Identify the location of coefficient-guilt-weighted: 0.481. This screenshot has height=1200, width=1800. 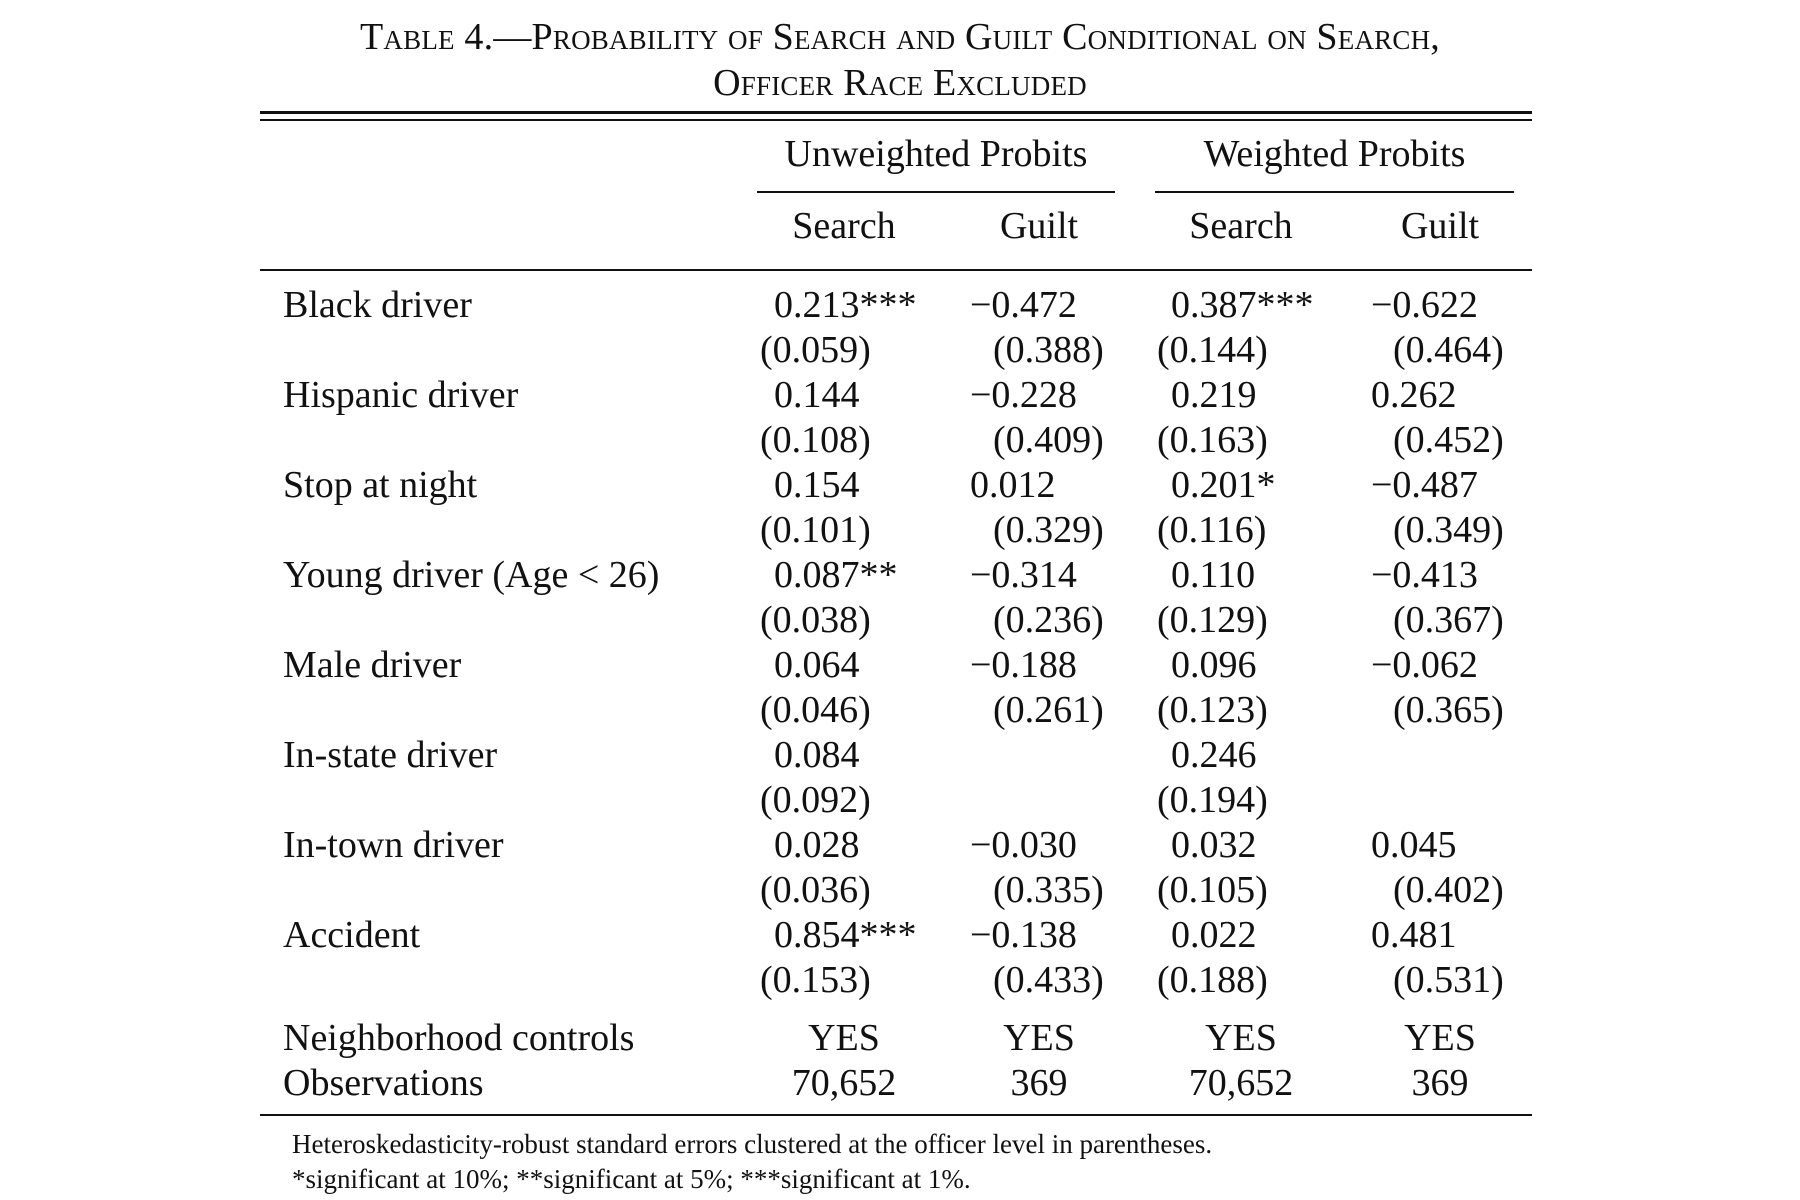
(1414, 935).